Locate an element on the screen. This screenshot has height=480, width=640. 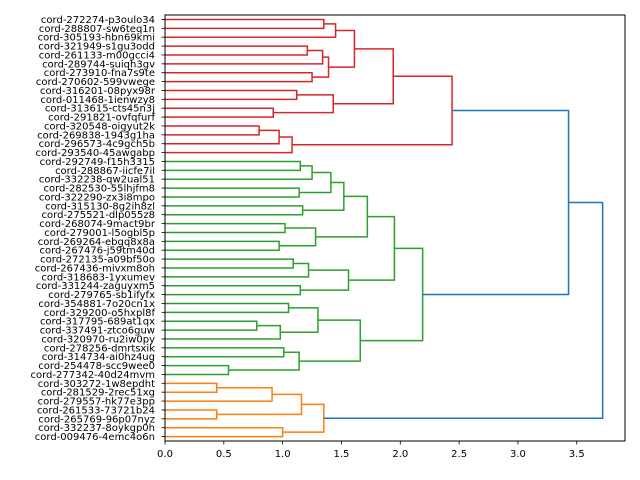
leaf-label: cord-279765-sb1ifyfx is located at coordinates (101, 295).